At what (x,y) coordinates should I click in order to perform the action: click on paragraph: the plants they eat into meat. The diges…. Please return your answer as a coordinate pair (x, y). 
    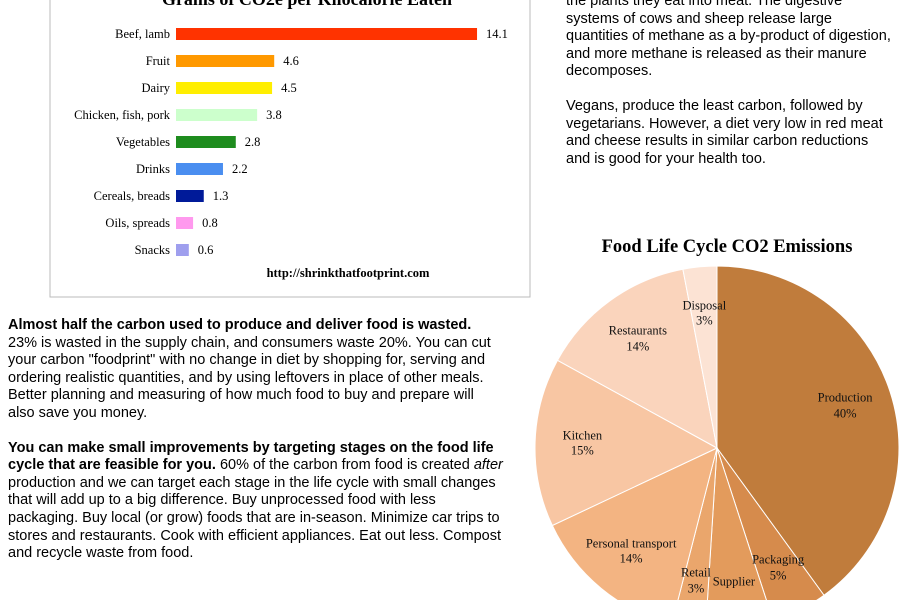
    Looking at the image, I should click on (728, 40).